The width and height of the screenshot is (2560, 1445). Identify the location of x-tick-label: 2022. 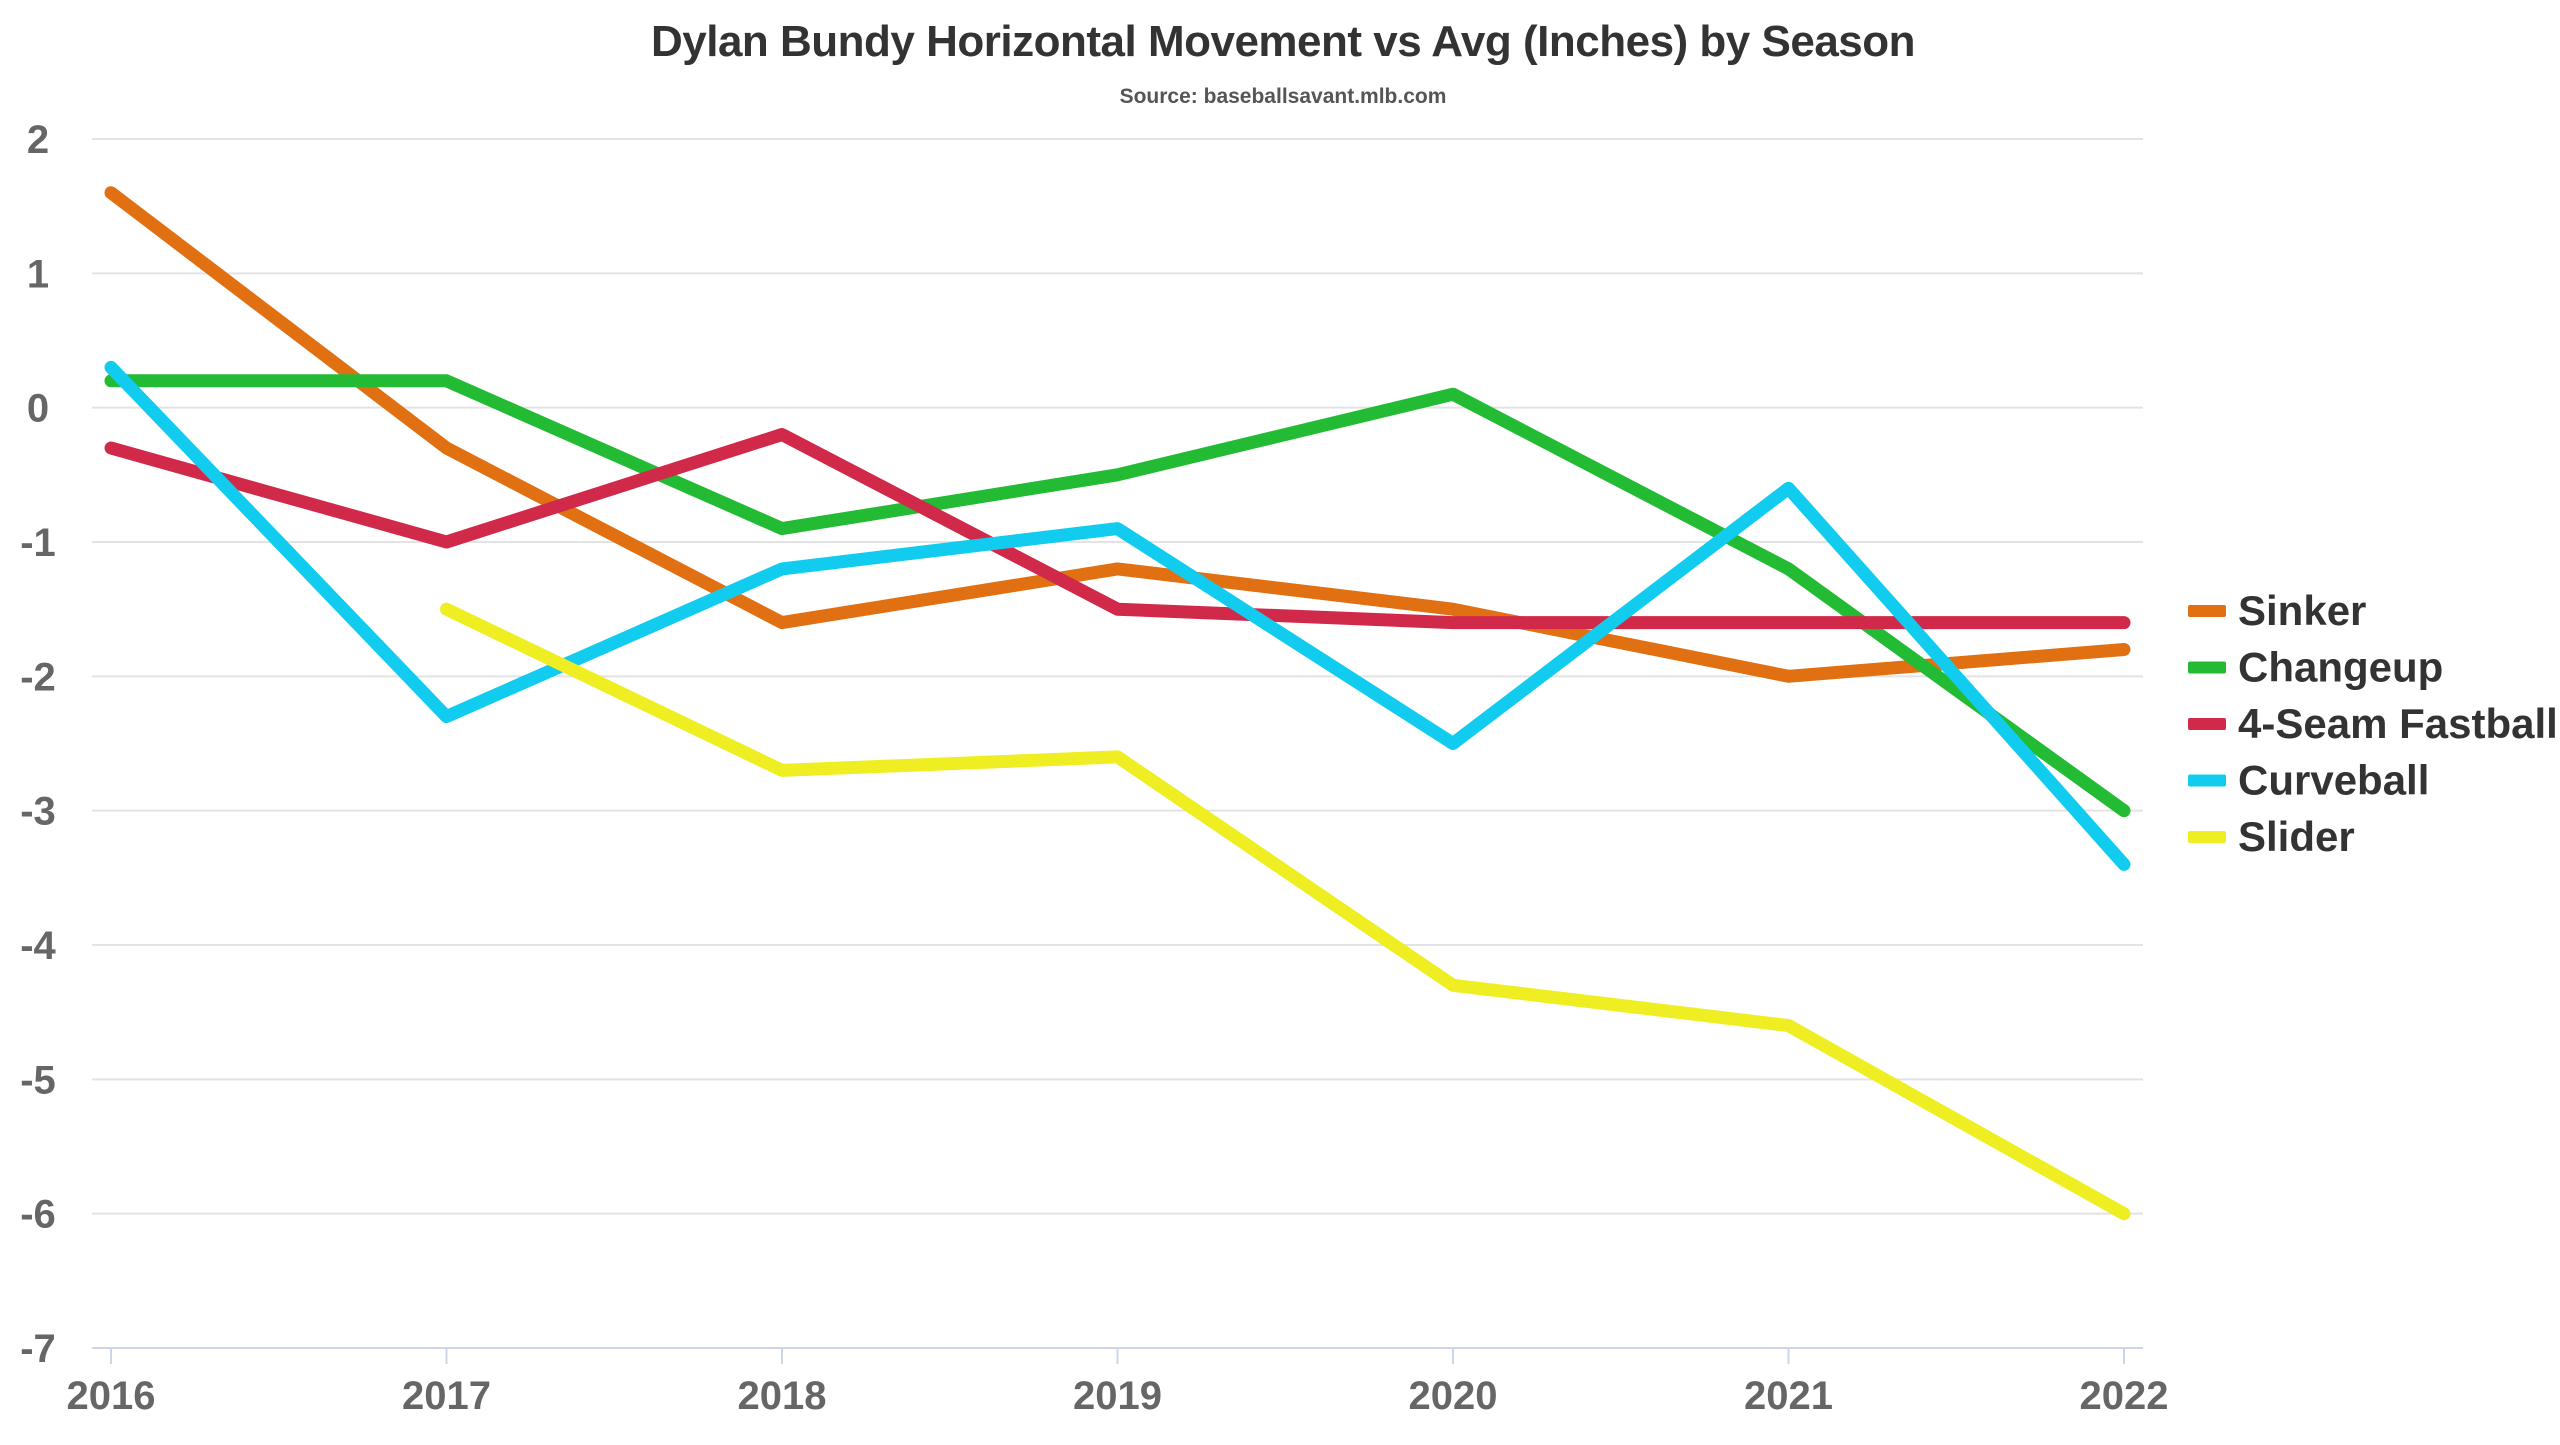
(2124, 1396).